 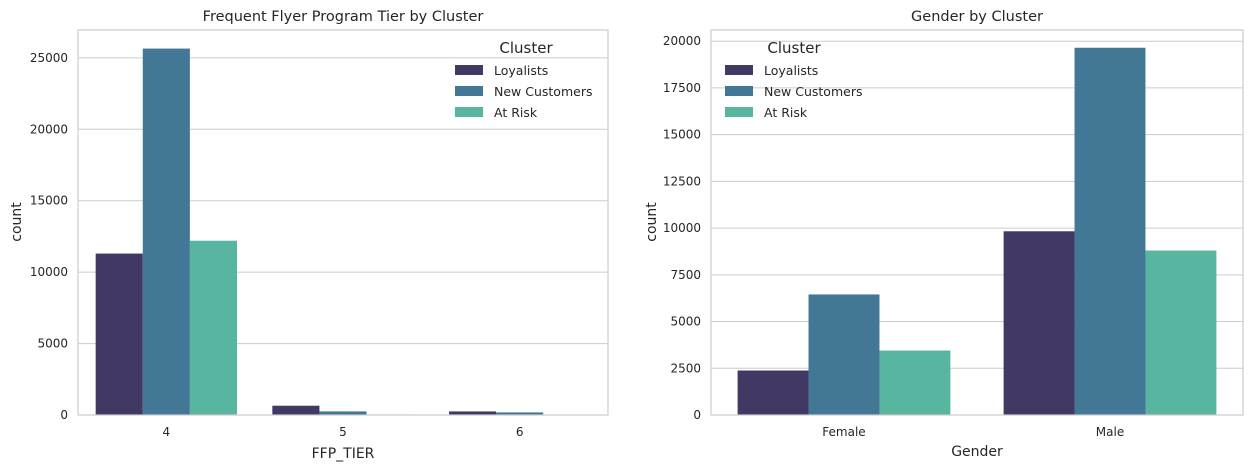 What do you see at coordinates (343, 454) in the screenshot?
I see `x-axis-label: FFP_TIER` at bounding box center [343, 454].